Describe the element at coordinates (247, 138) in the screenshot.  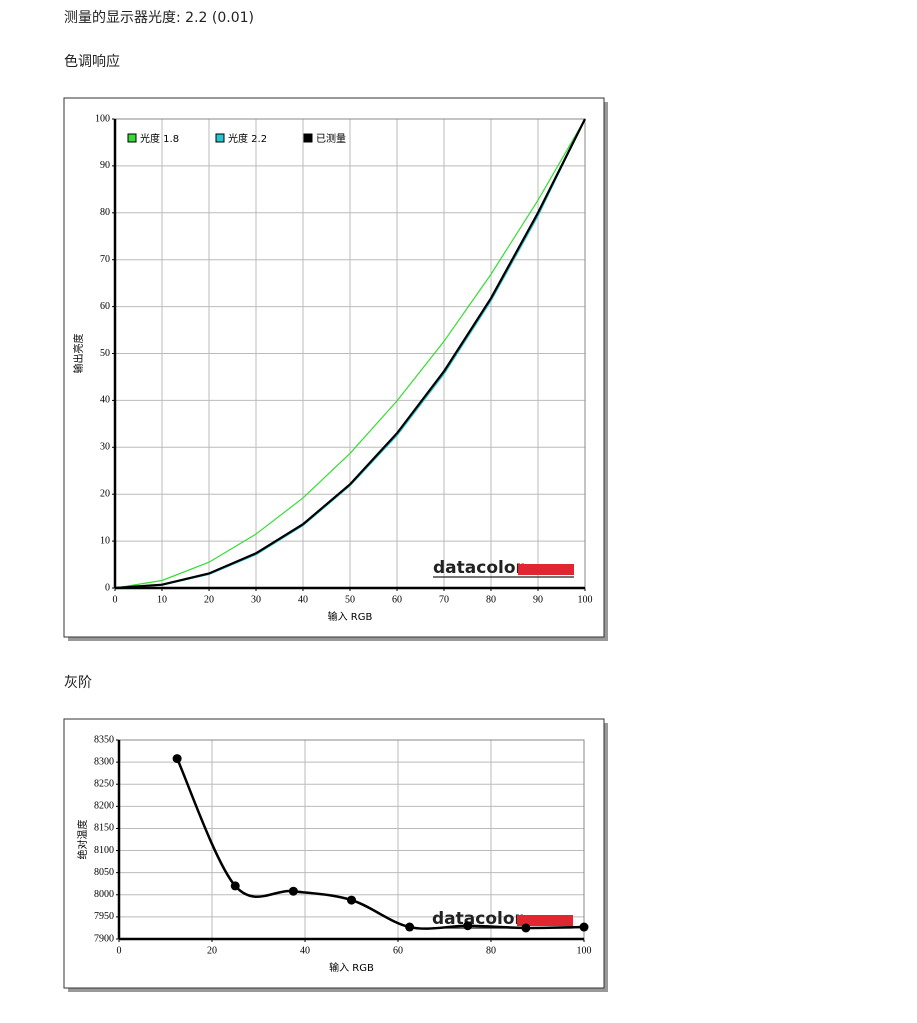
I see `legend-label: 光度 2.2` at that location.